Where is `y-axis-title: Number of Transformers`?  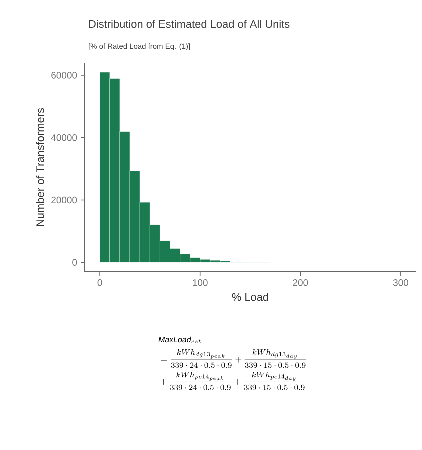 y-axis-title: Number of Transformers is located at coordinates (40, 167).